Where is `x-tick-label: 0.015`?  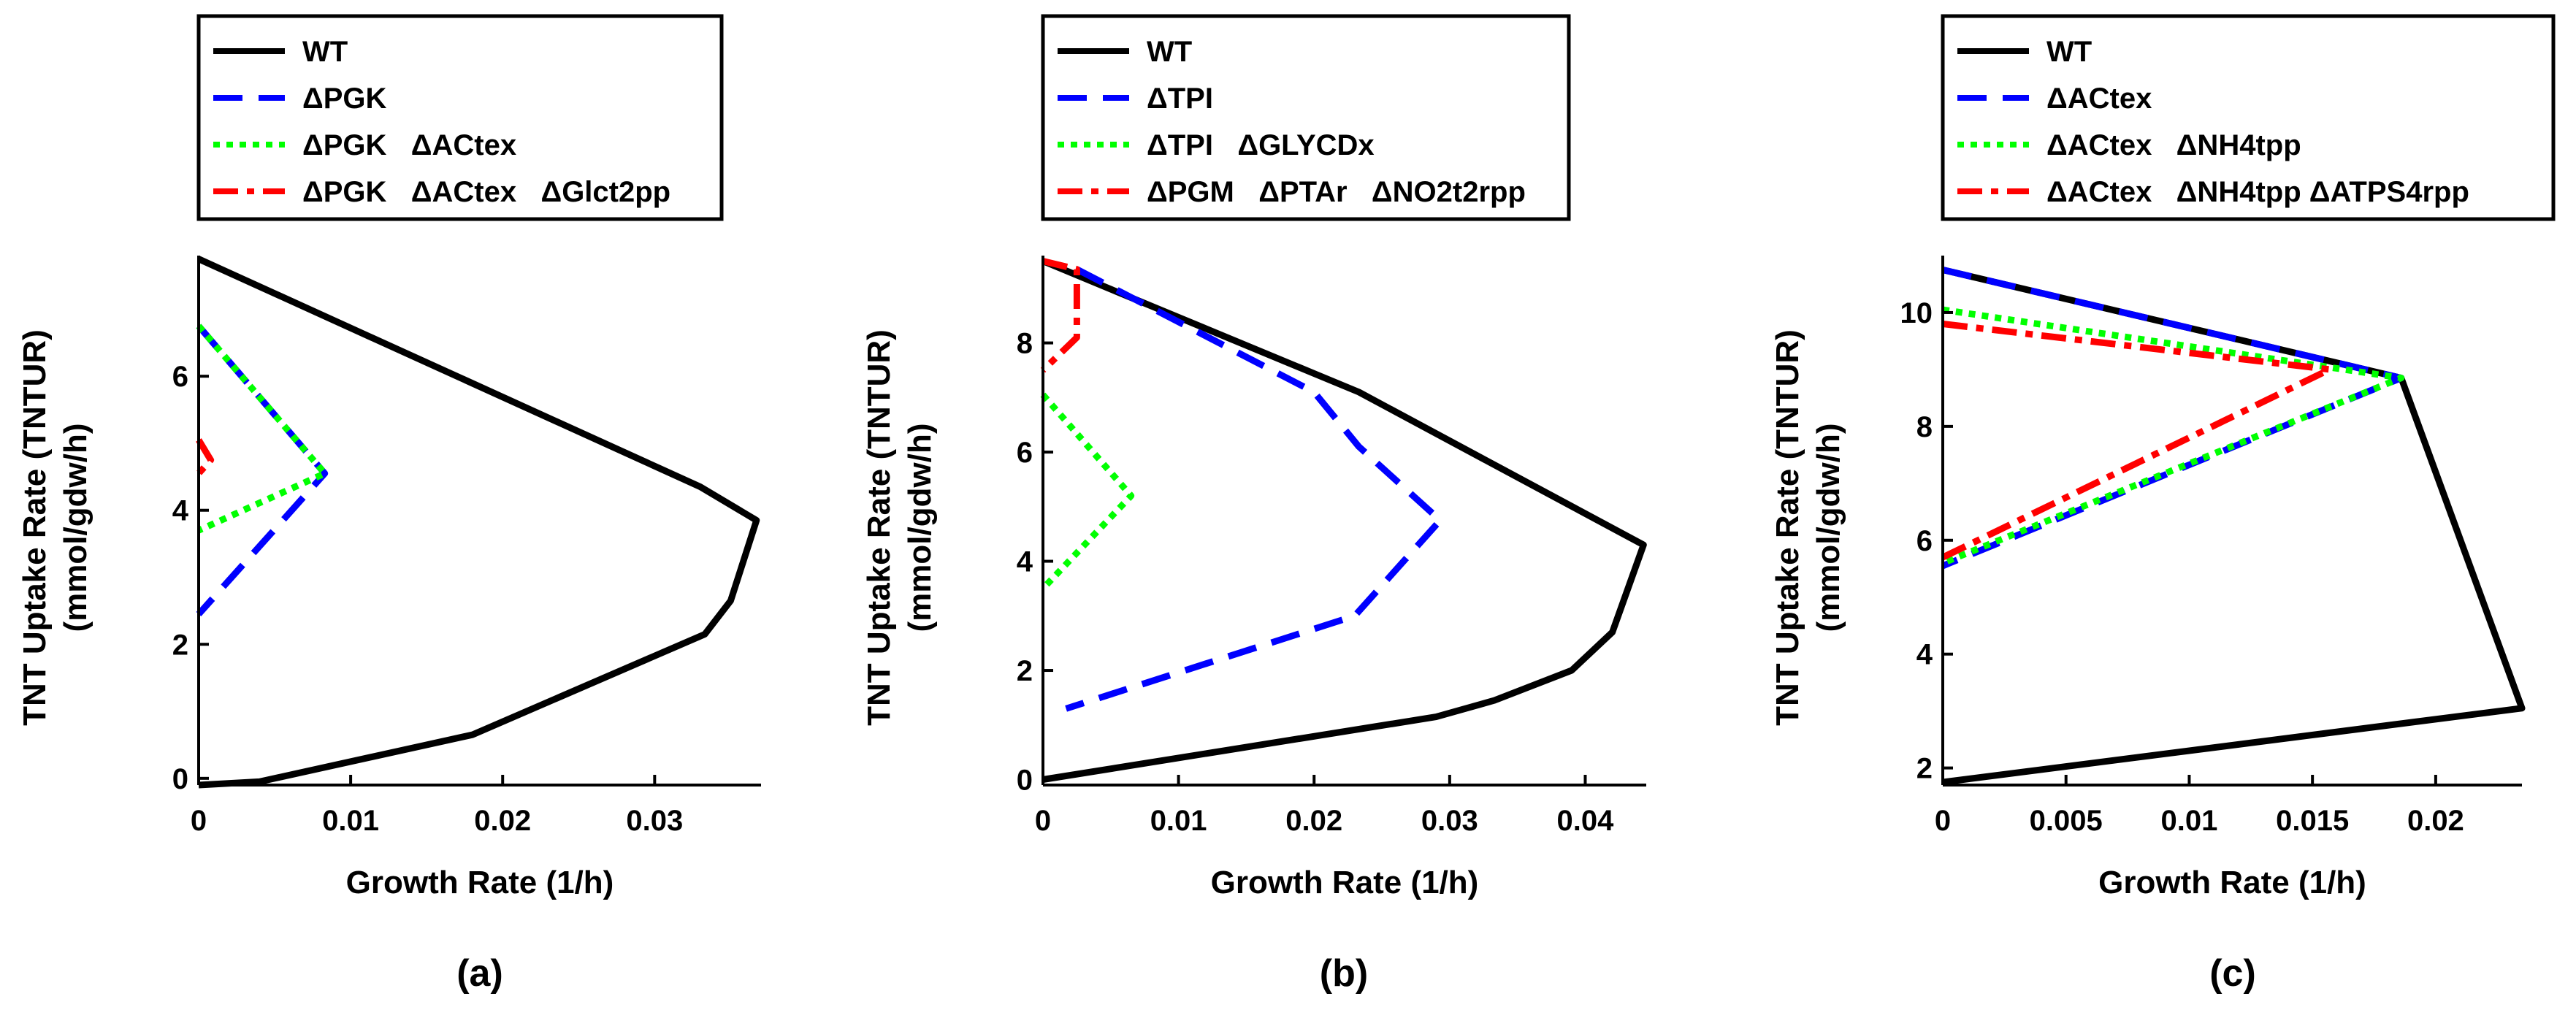
x-tick-label: 0.015 is located at coordinates (2312, 821).